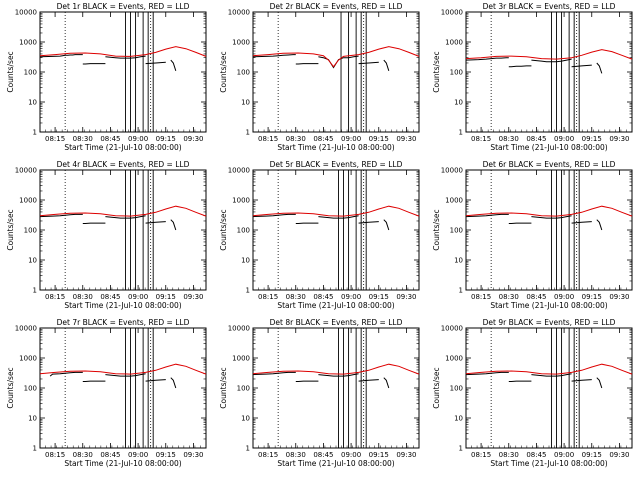 The height and width of the screenshot is (480, 640). Describe the element at coordinates (549, 6) in the screenshot. I see `panel-title: Det 3r BLACK = Events, RED = LLD` at that location.